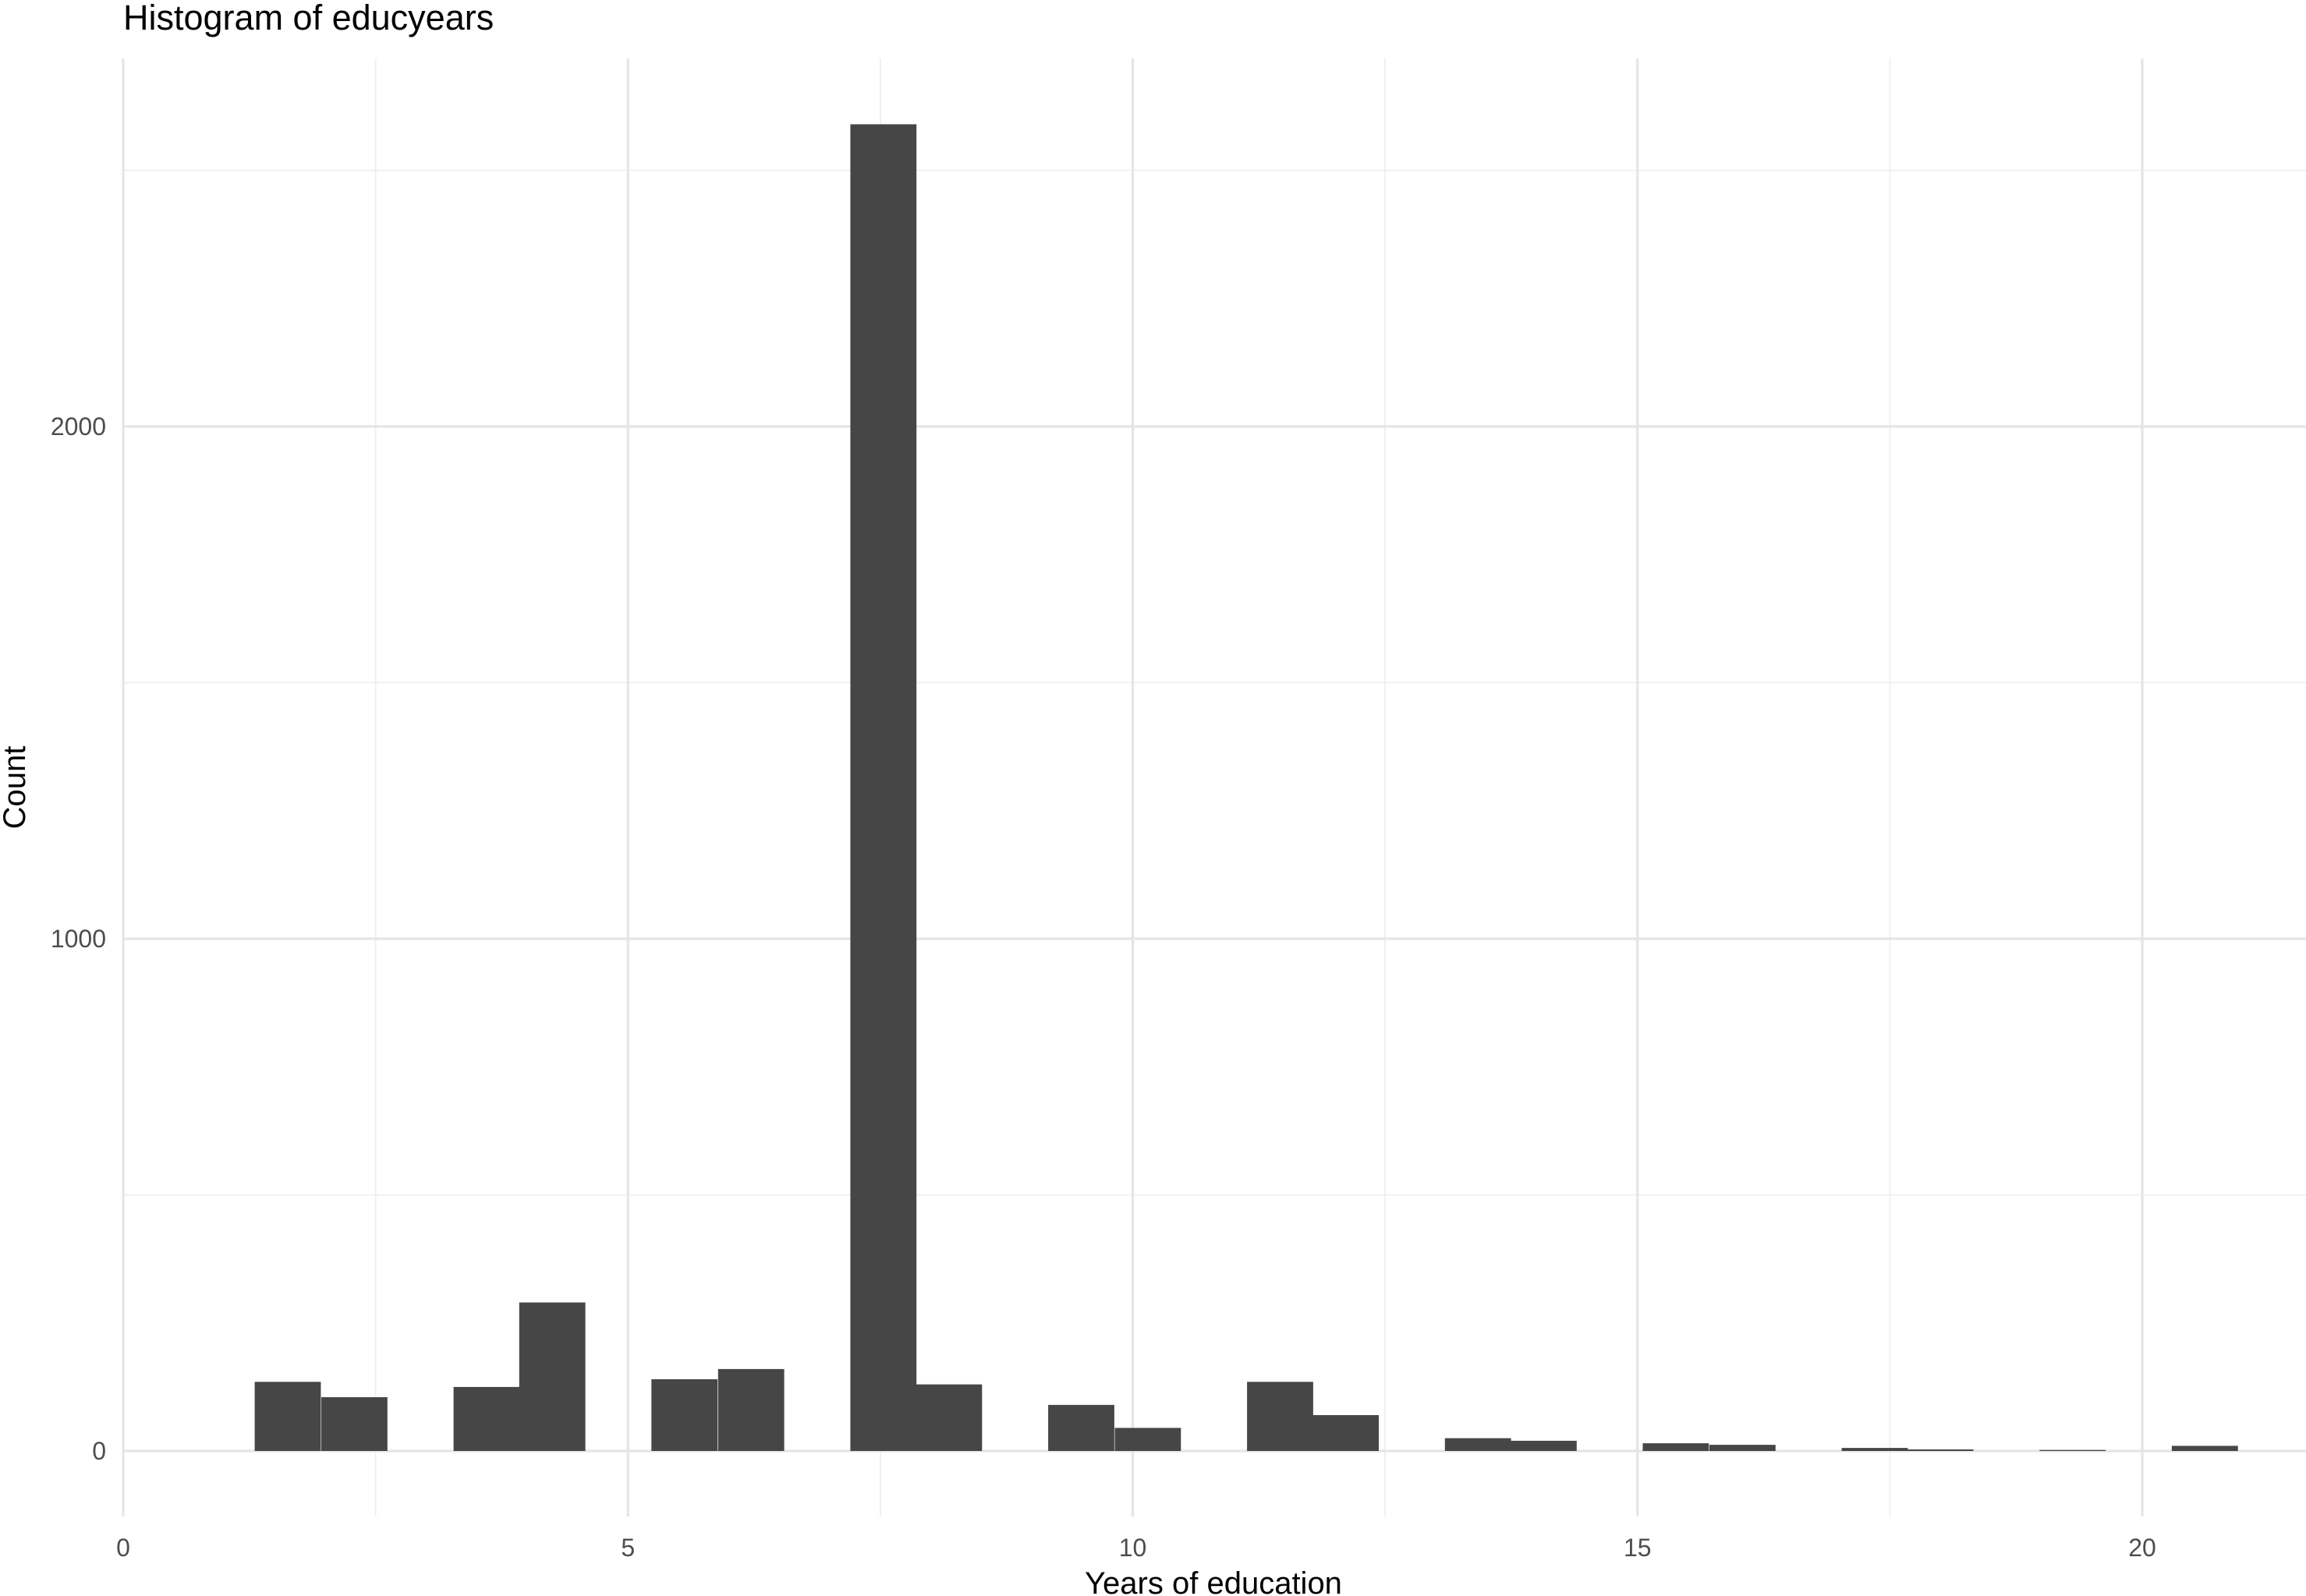 Image resolution: width=2306 pixels, height=1596 pixels. What do you see at coordinates (2142, 1548) in the screenshot?
I see `x-tick-label: 20` at bounding box center [2142, 1548].